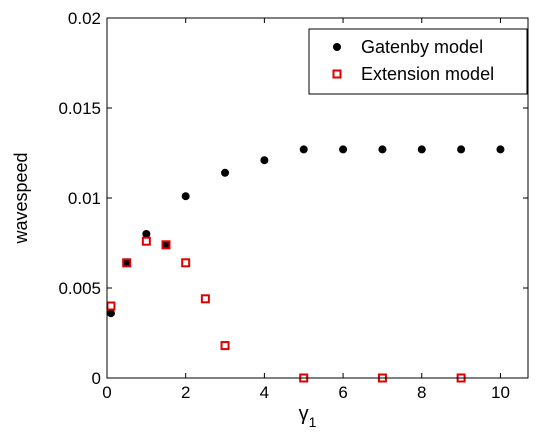 This screenshot has width=543, height=437. Describe the element at coordinates (500, 392) in the screenshot. I see `x-tick-label: 10` at that location.